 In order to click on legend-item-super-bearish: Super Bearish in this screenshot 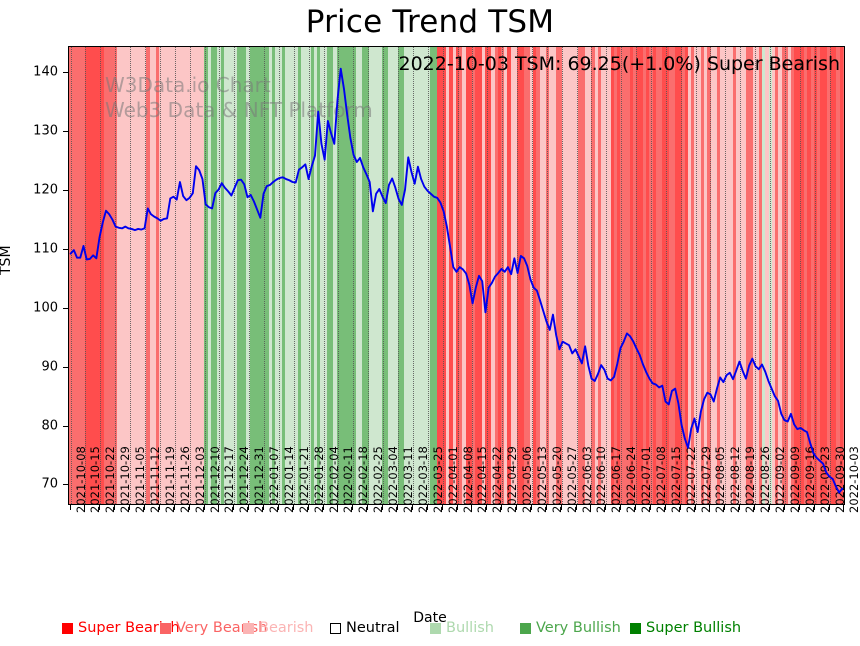, I will do `click(121, 628)`.